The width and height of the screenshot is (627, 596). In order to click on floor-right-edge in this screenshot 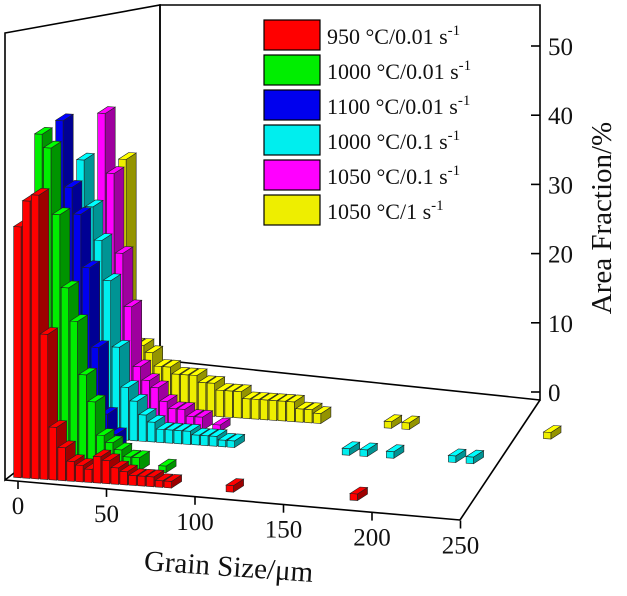, I will do `click(500, 460)`.